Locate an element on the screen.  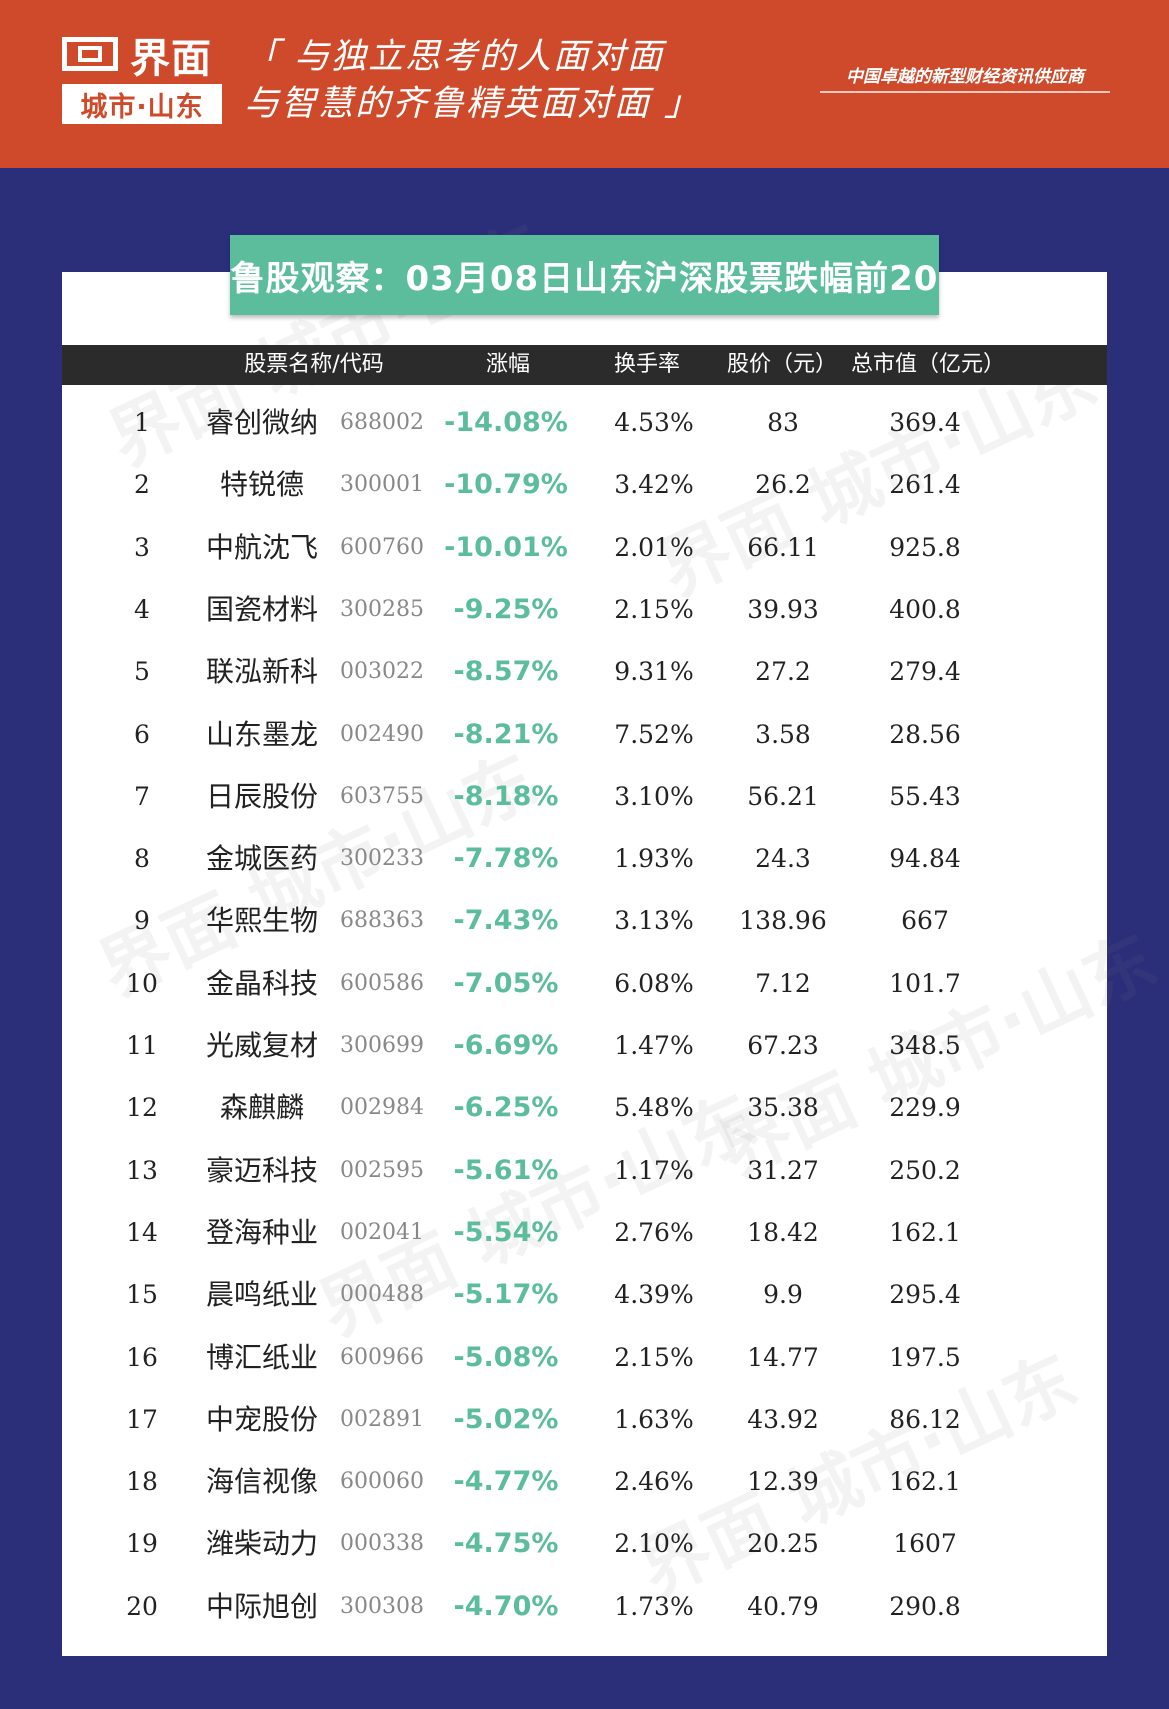
slogan-line-1: 「 与独立思考的人面对面 is located at coordinates (454, 57).